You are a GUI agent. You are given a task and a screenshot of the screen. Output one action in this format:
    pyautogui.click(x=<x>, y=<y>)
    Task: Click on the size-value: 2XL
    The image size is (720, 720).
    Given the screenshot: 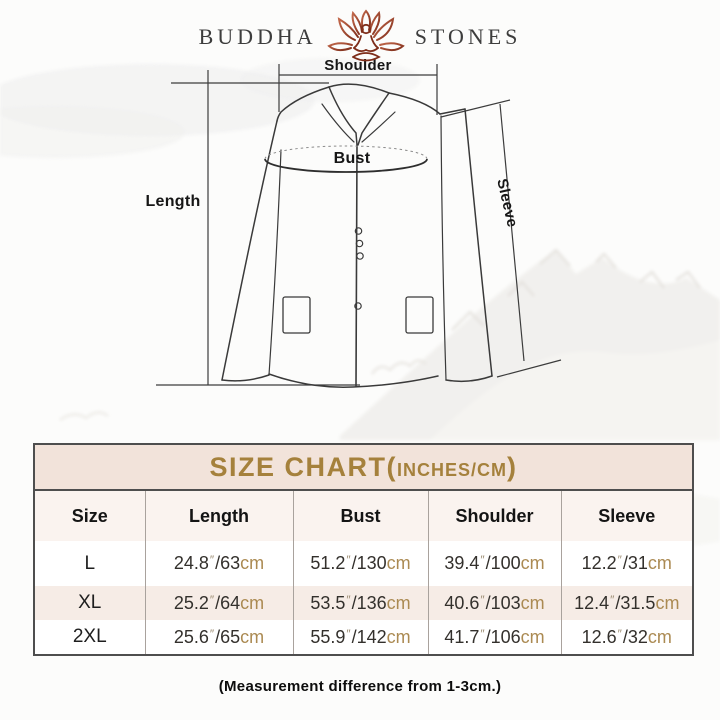 What is the action you would take?
    pyautogui.click(x=89, y=637)
    